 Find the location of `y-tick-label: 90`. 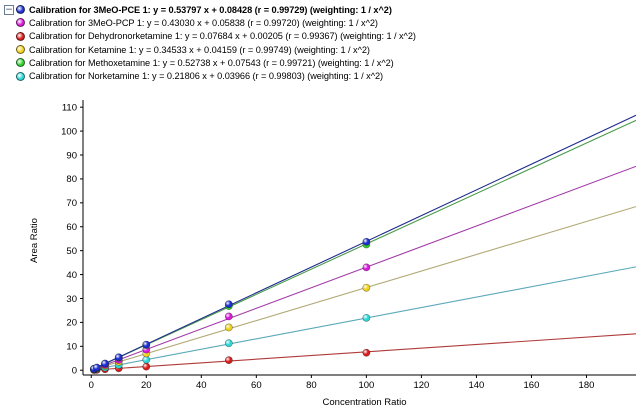

y-tick-label: 90 is located at coordinates (71, 155).